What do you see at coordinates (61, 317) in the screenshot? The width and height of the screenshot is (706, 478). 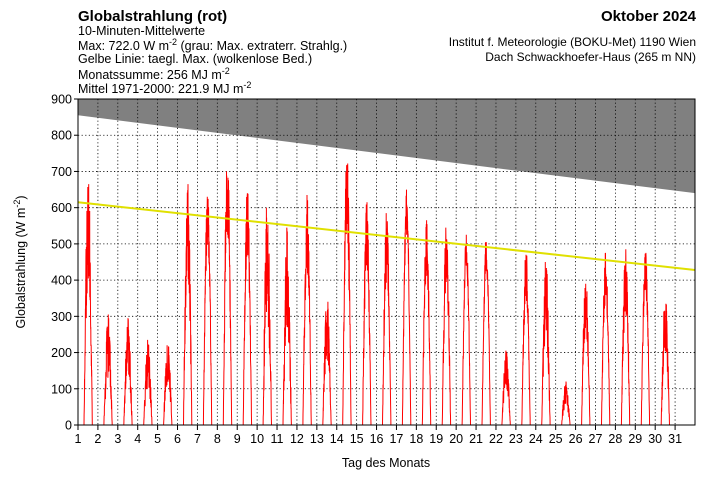 I see `y-tick-label: 300` at bounding box center [61, 317].